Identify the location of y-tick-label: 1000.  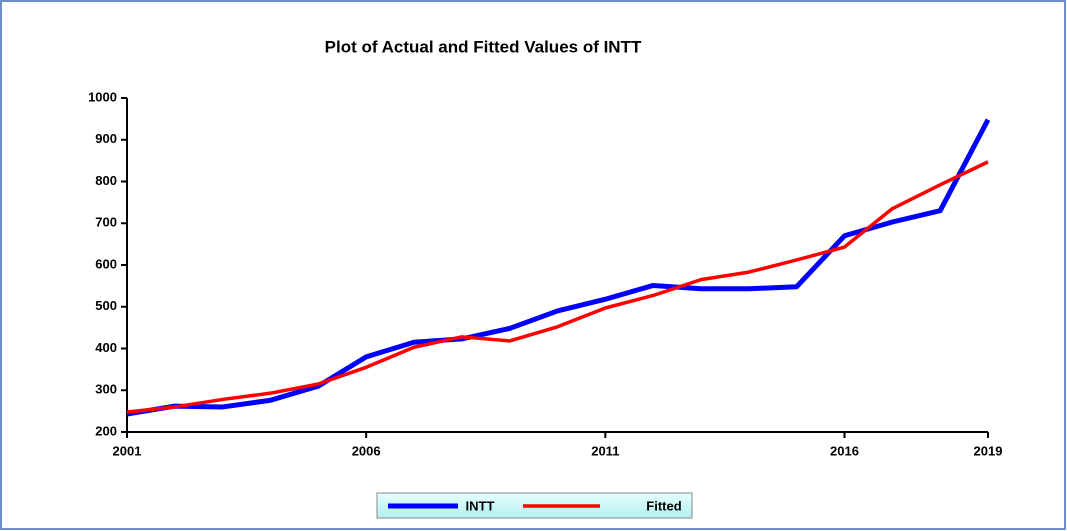
(102, 96).